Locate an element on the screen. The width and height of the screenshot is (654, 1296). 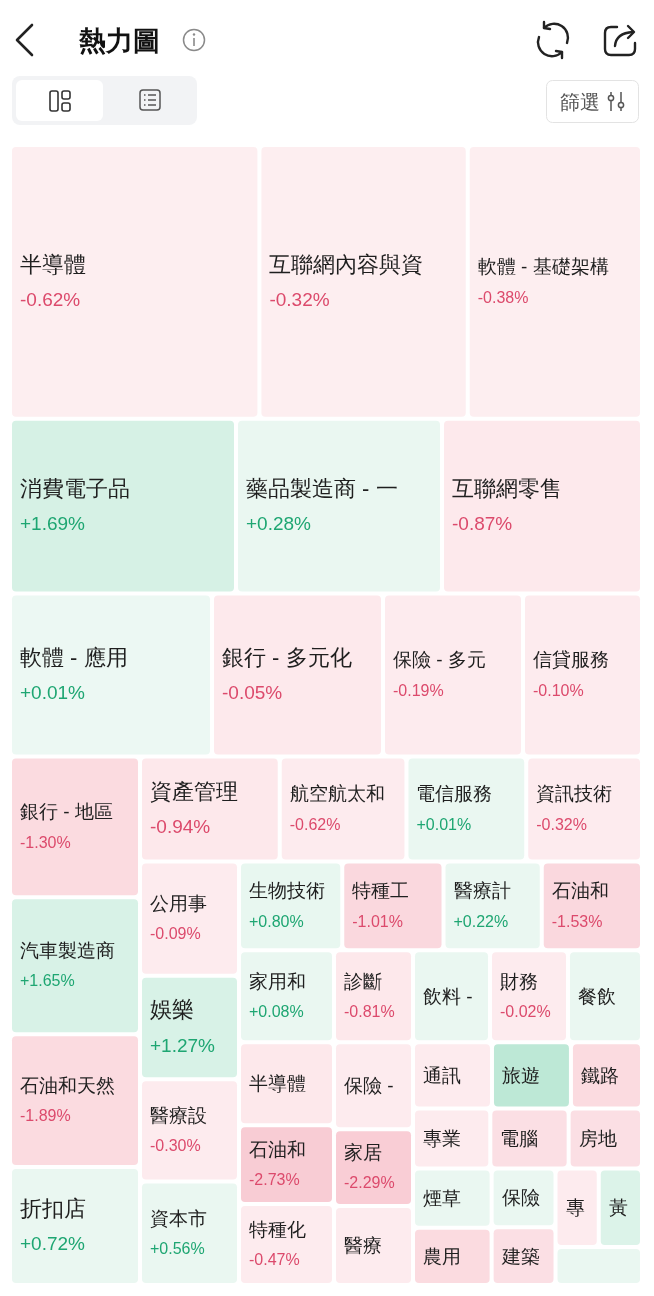
tile-label: 藥品製造商 - 一 is located at coordinates (322, 489).